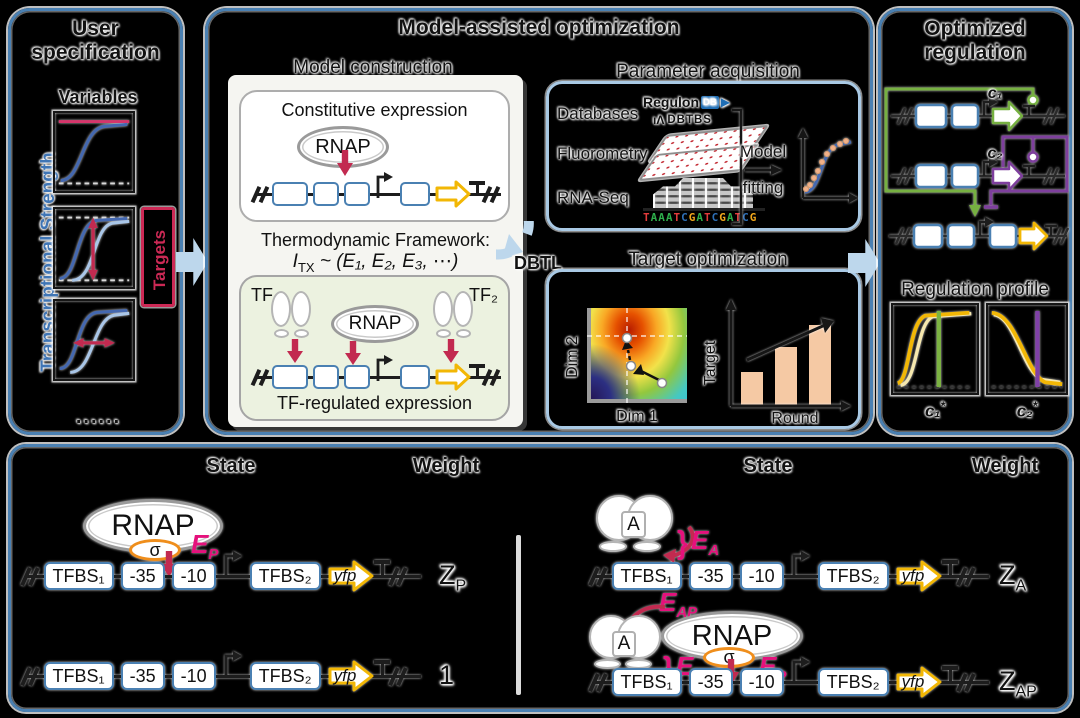 Image resolution: width=1080 pixels, height=718 pixels. What do you see at coordinates (292, 316) in the screenshot?
I see `tf1-protein-icon` at bounding box center [292, 316].